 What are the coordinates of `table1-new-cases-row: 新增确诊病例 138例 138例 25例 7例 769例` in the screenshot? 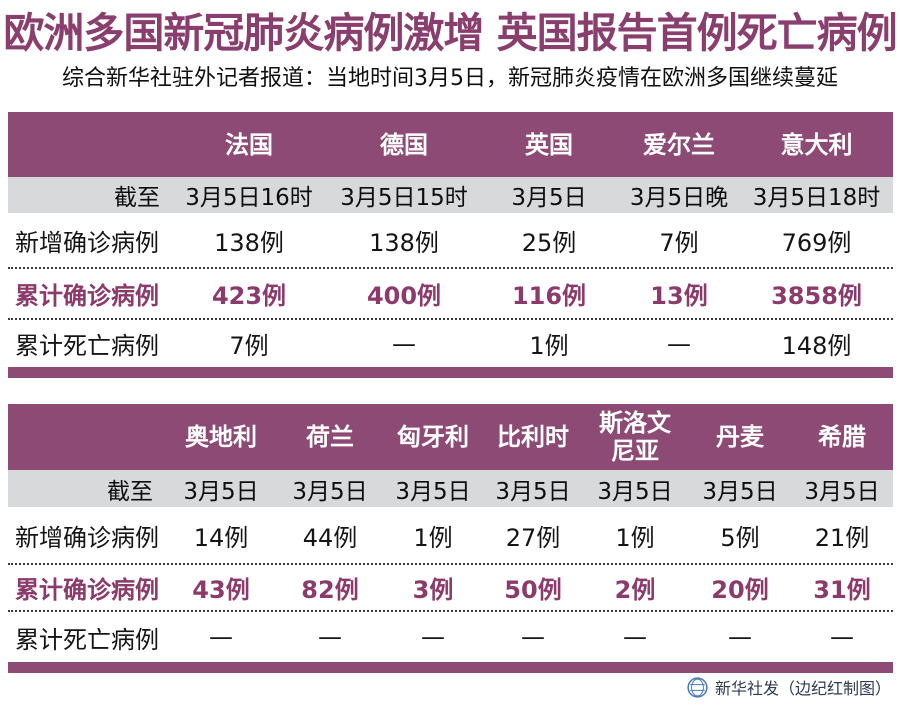 It's located at (450, 240).